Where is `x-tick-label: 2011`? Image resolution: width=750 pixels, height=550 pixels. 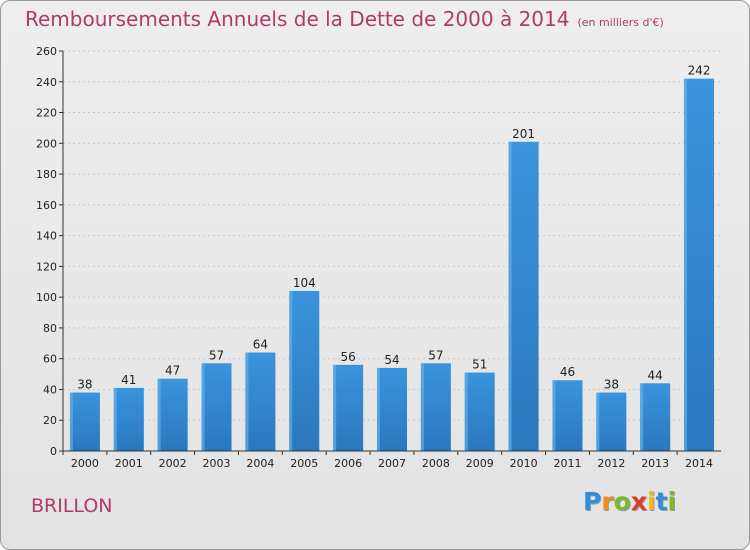 x-tick-label: 2011 is located at coordinates (567, 463).